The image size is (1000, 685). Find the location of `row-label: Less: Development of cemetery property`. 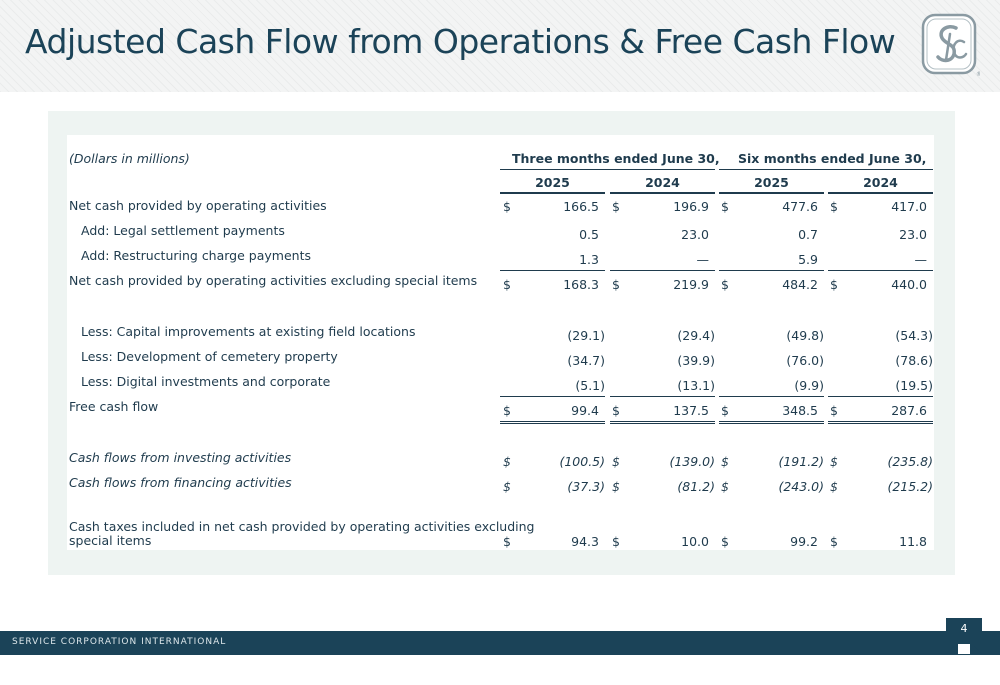

row-label: Less: Development of cemetery property is located at coordinates (209, 356).